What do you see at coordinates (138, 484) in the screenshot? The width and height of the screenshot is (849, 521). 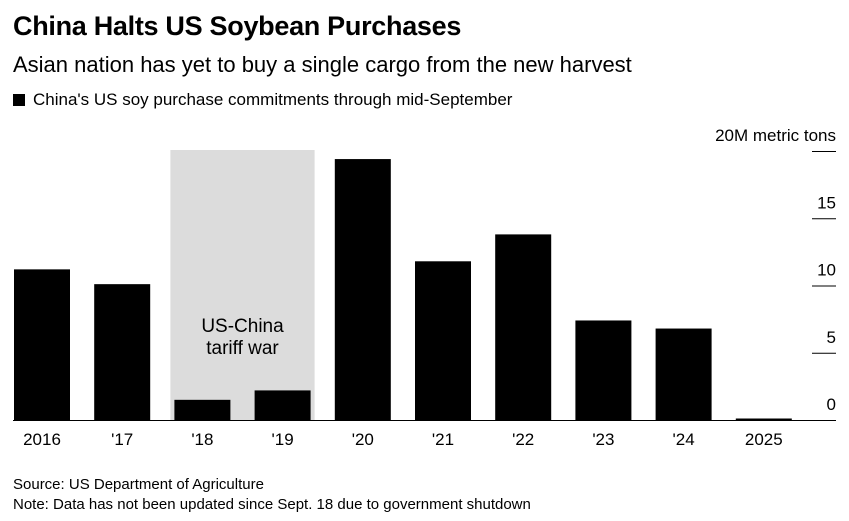 I see `source-note: Source: US Department of Agriculture` at bounding box center [138, 484].